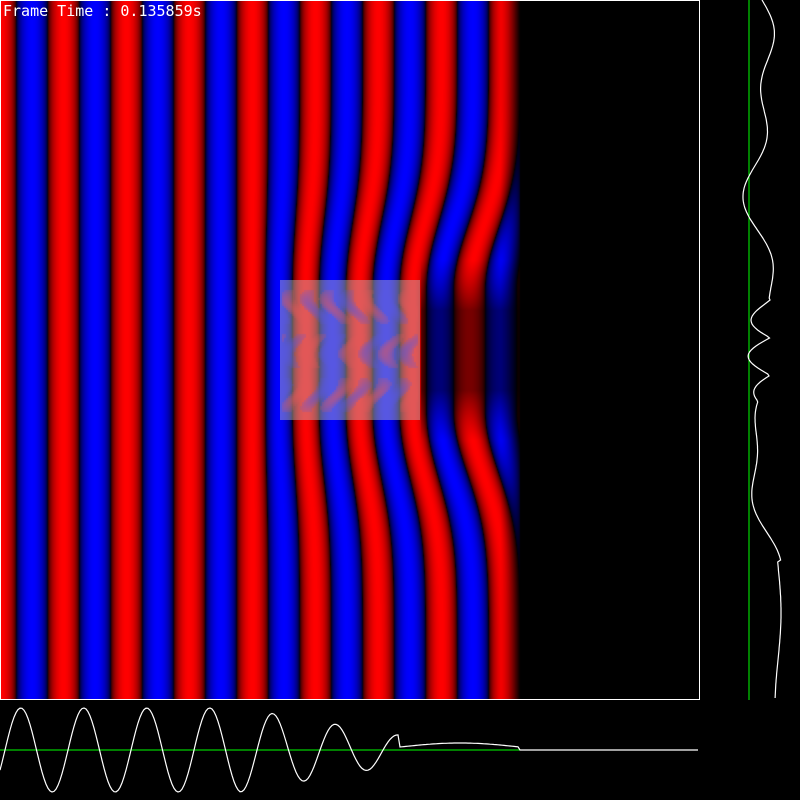 The width and height of the screenshot is (800, 800). I want to click on horizontal-profile-trace, so click(349, 750).